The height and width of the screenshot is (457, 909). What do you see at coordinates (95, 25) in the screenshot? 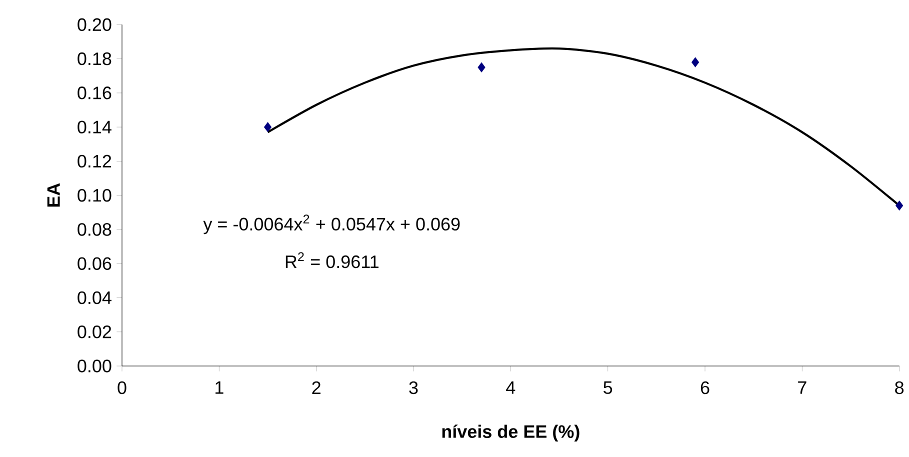
I see `y-tick-label: 0.20` at bounding box center [95, 25].